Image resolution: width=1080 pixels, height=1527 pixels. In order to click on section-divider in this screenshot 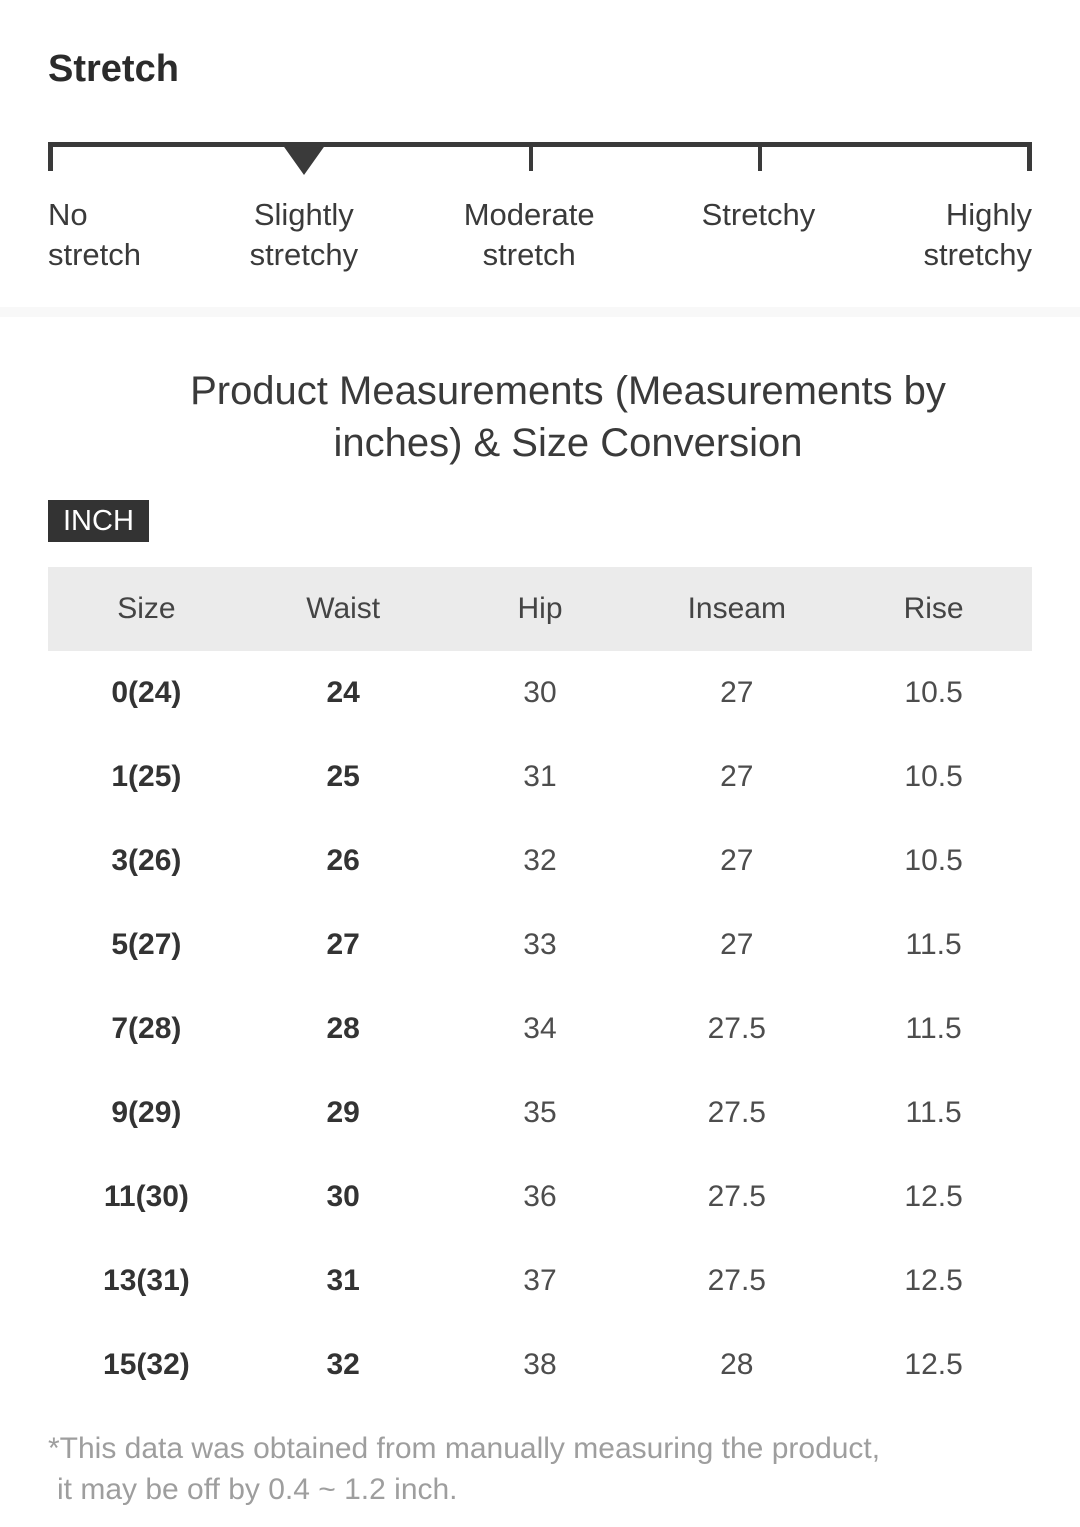, I will do `click(540, 312)`.